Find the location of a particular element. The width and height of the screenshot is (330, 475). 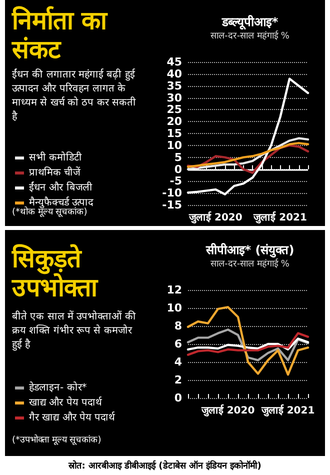

legend-label: ईंधन और बिजली is located at coordinates (60, 188).